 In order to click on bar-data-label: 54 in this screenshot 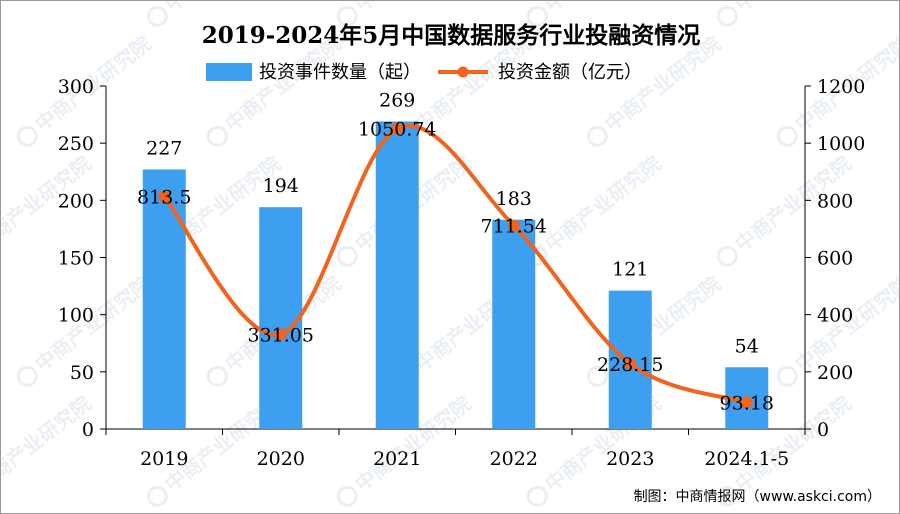, I will do `click(747, 346)`.